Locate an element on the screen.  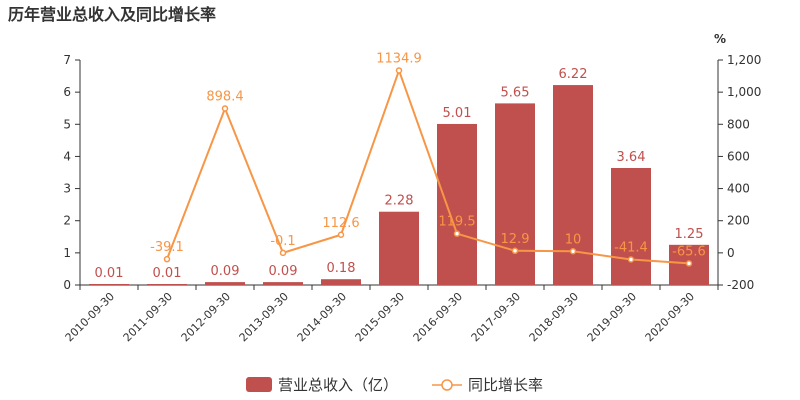
legend-line-label: 同比增长率 is located at coordinates (505, 385).